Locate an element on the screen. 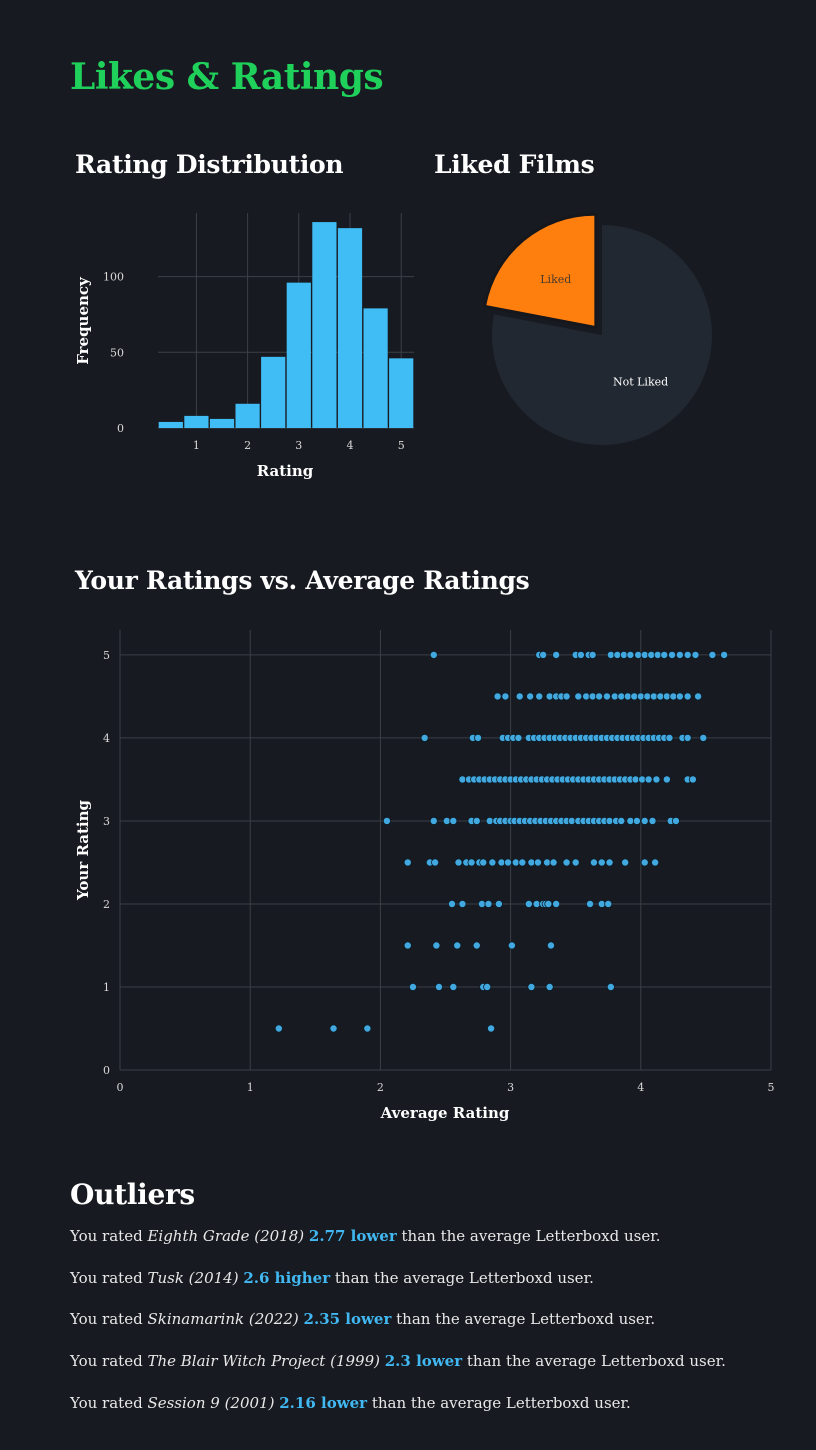 The height and width of the screenshot is (1450, 816). outlier-diff: 2.35 lower is located at coordinates (347, 1319).